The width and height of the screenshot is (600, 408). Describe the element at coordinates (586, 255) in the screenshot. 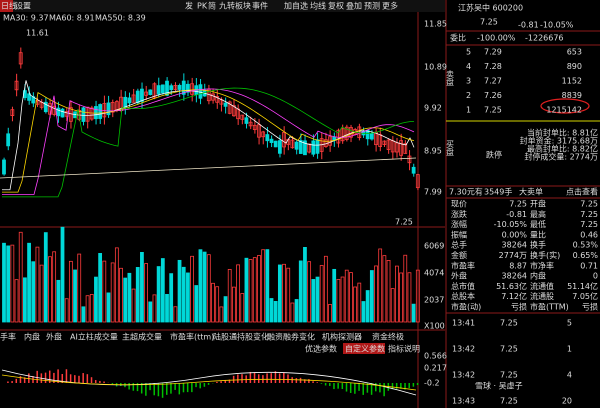

I see `stat-value: 0.65%` at that location.